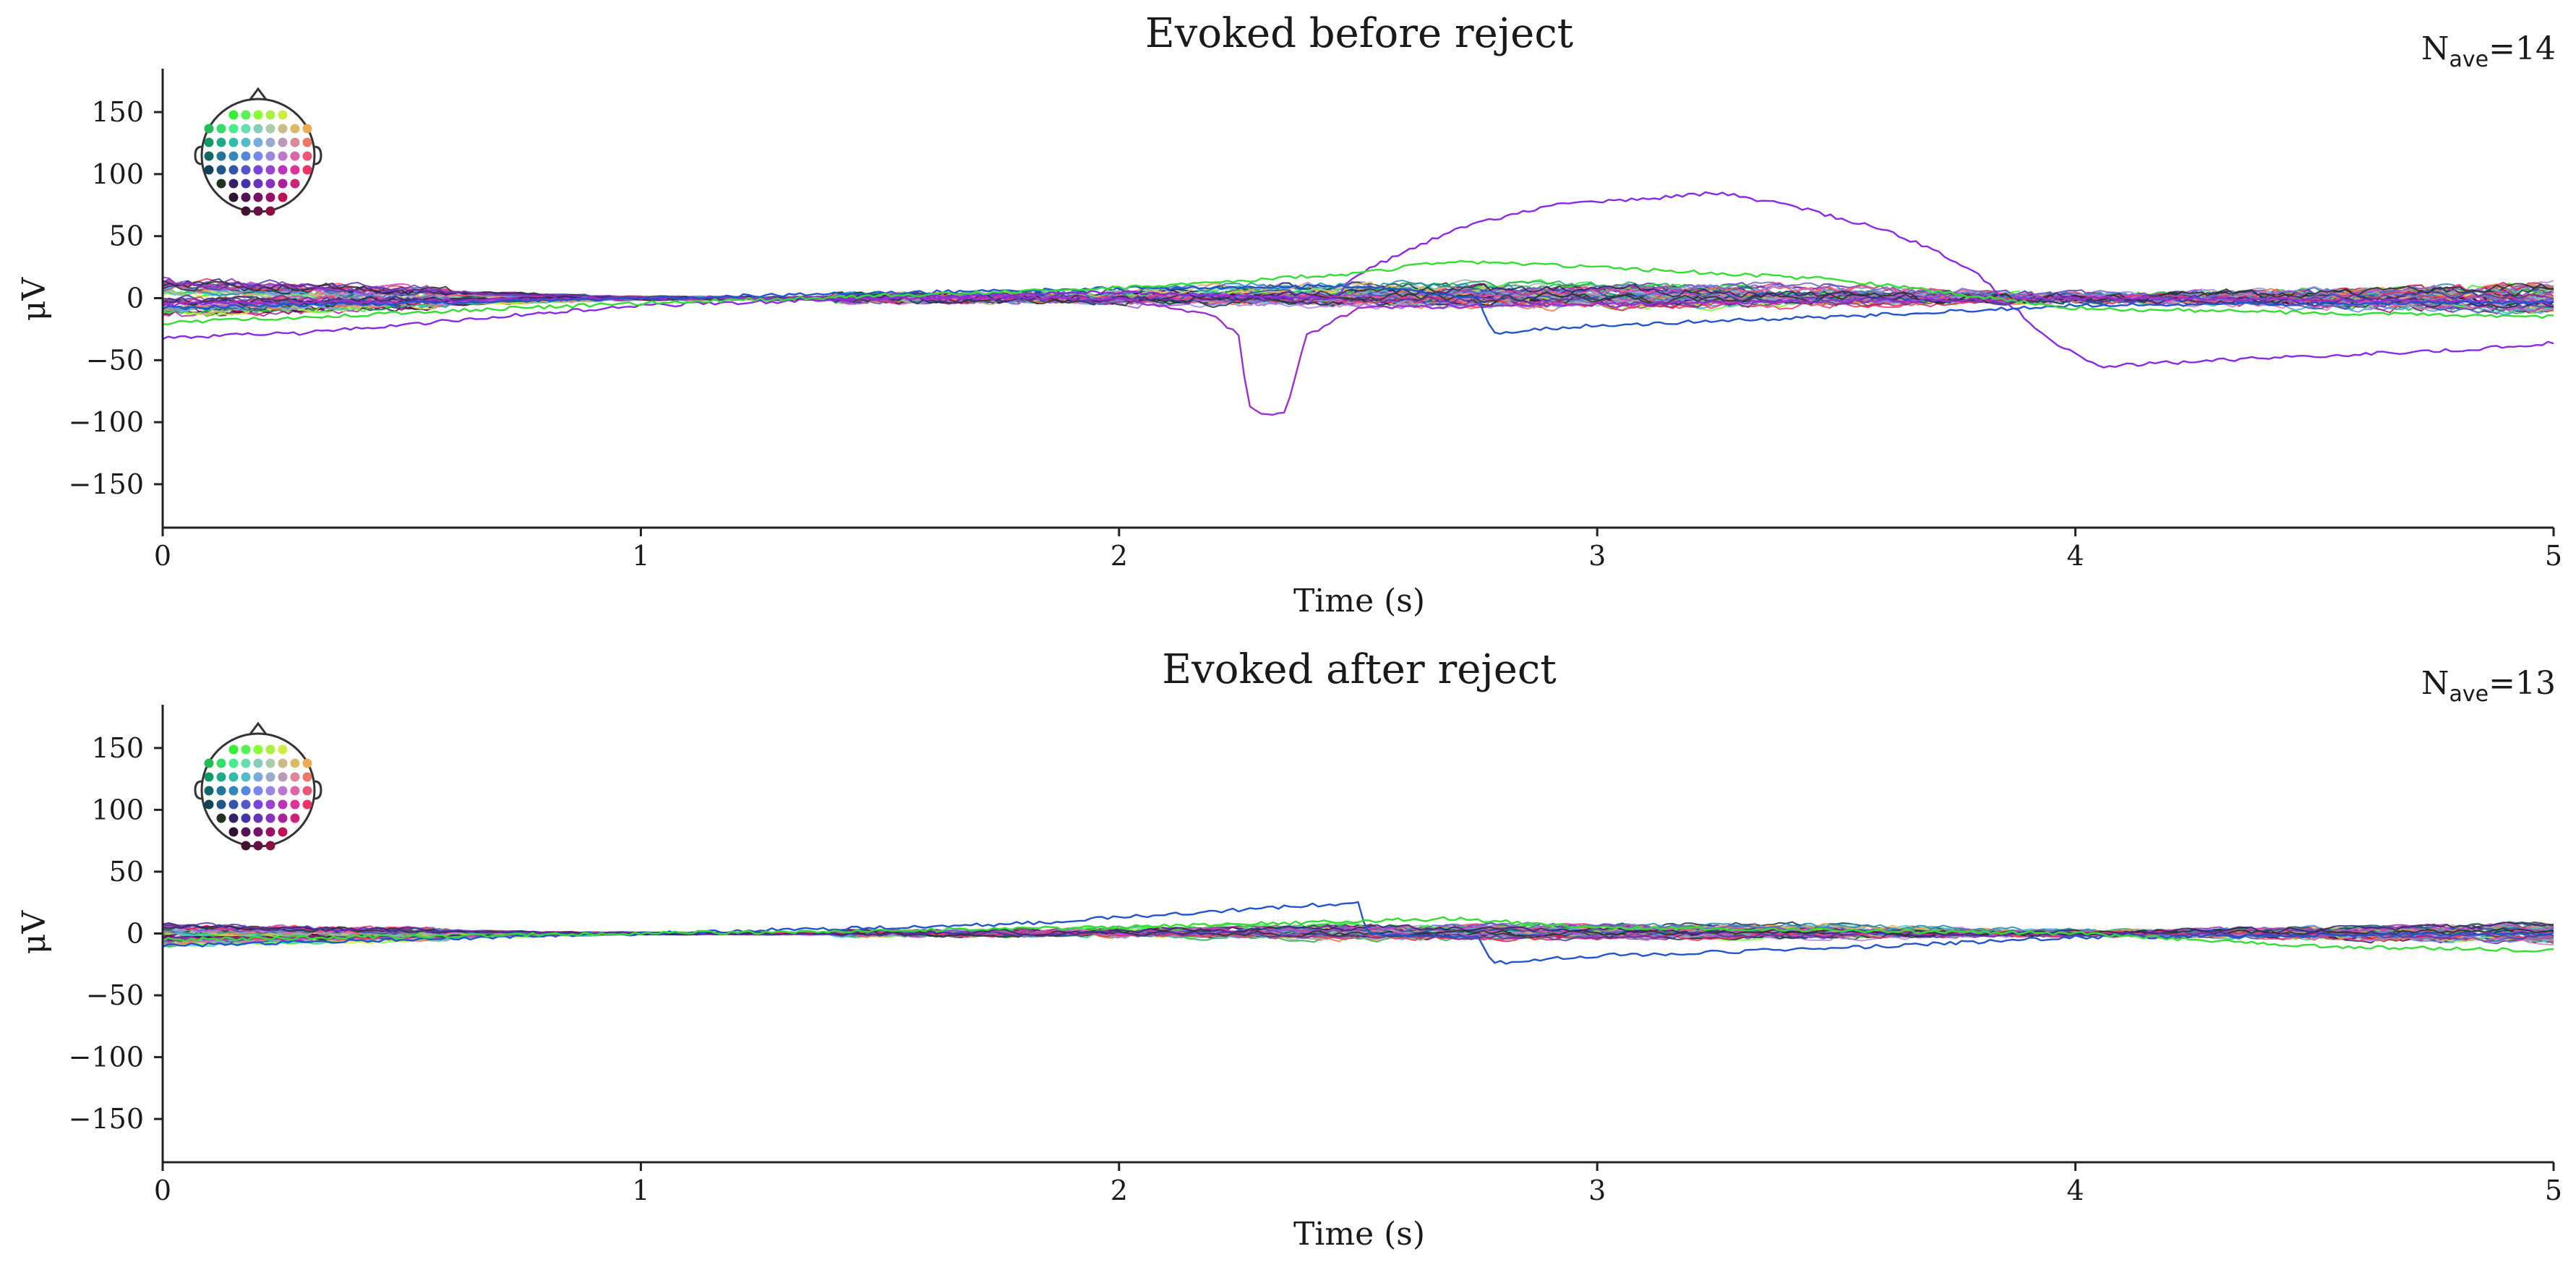 Image resolution: width=2576 pixels, height=1275 pixels. I want to click on x-tick-label: 2, so click(1120, 1190).